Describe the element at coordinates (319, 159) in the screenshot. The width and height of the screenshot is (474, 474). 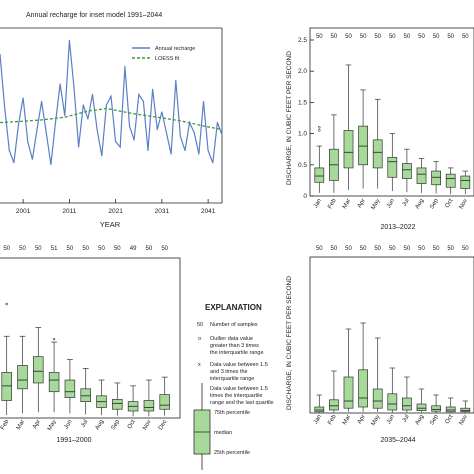
I see `box-jan` at that location.